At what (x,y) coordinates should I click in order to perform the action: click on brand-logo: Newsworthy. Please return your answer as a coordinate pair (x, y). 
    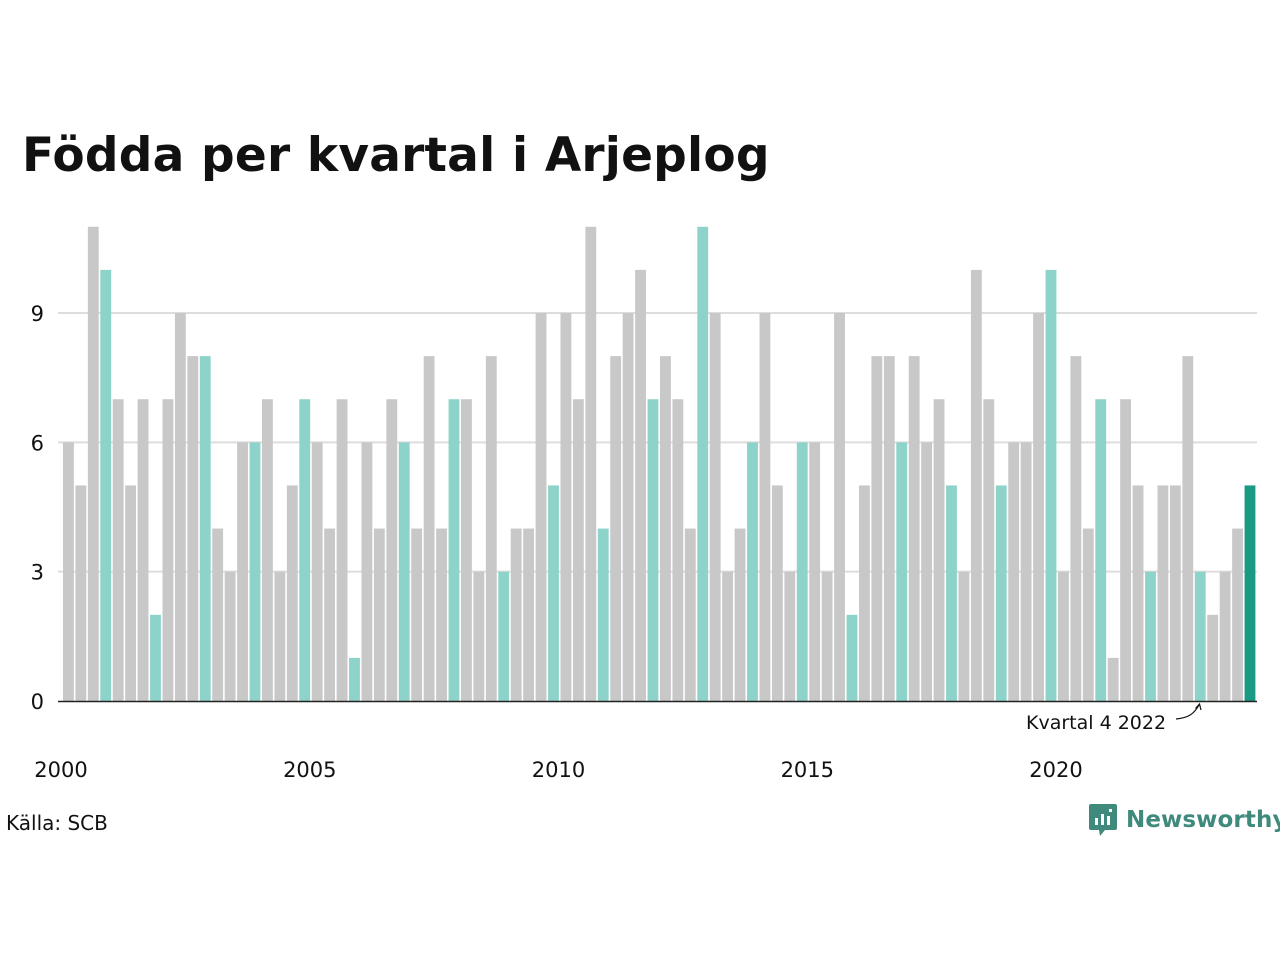
    Looking at the image, I should click on (1184, 820).